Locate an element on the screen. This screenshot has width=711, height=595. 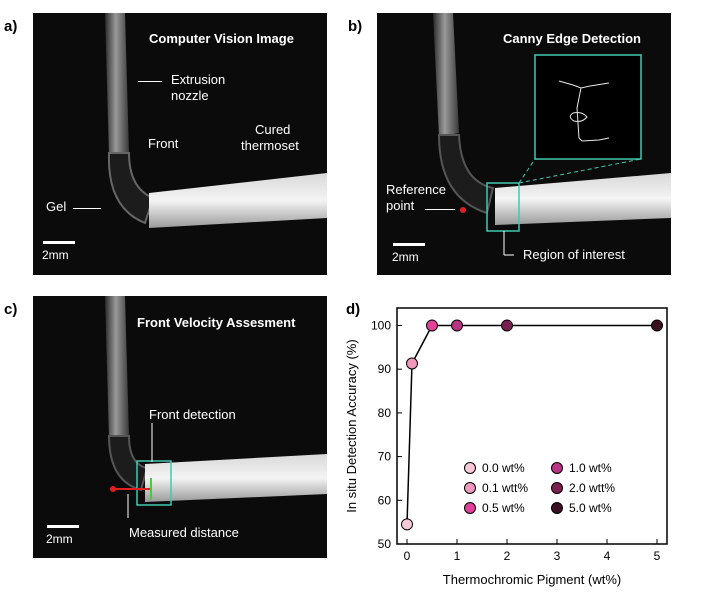
accuracy-line is located at coordinates (531, 424).